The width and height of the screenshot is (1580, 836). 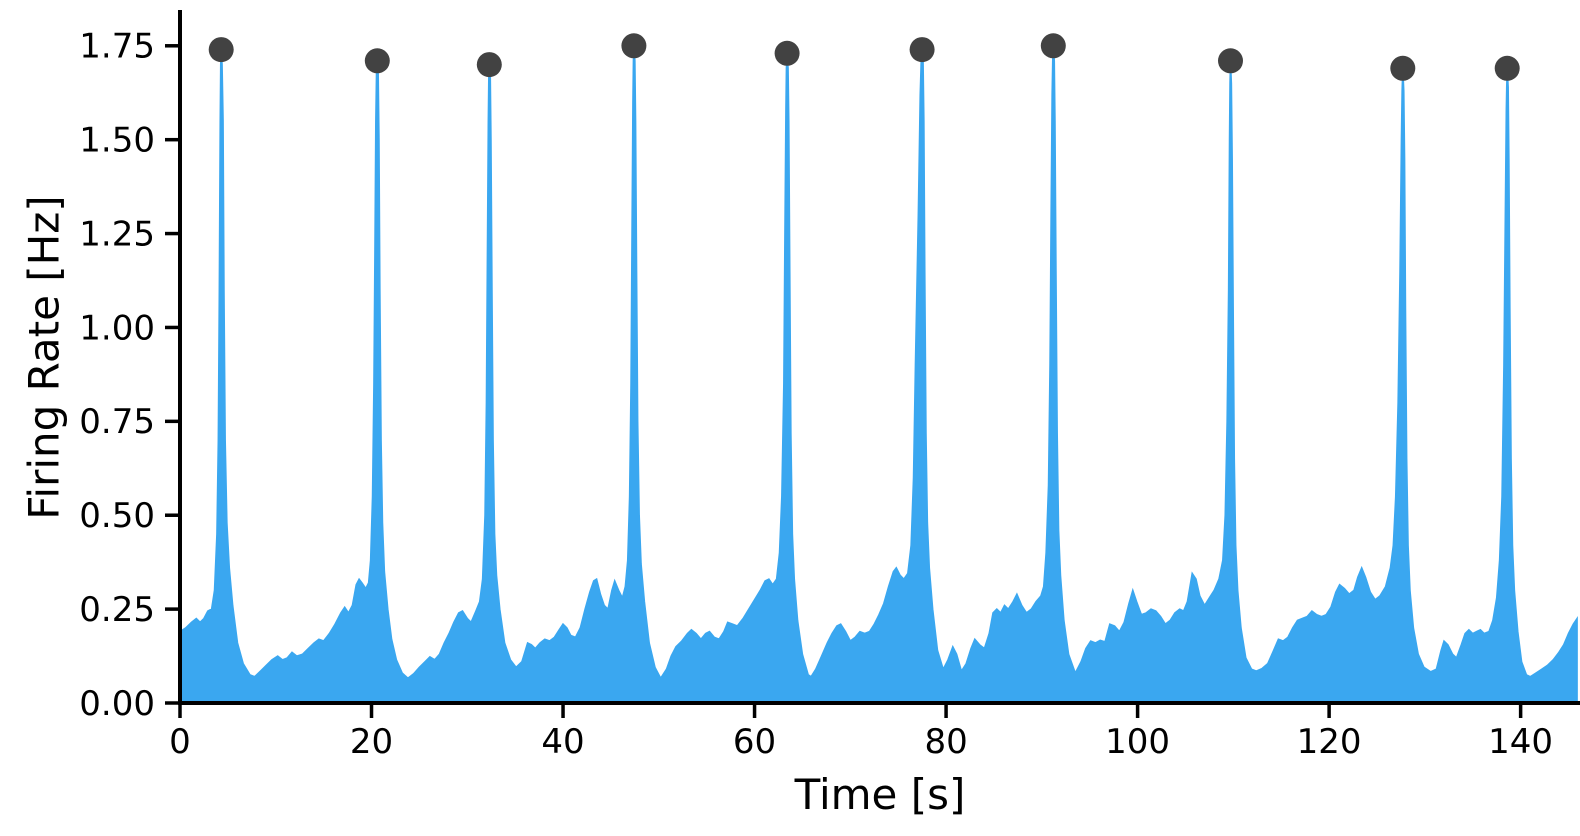 What do you see at coordinates (945, 742) in the screenshot?
I see `x-tick-label: 80` at bounding box center [945, 742].